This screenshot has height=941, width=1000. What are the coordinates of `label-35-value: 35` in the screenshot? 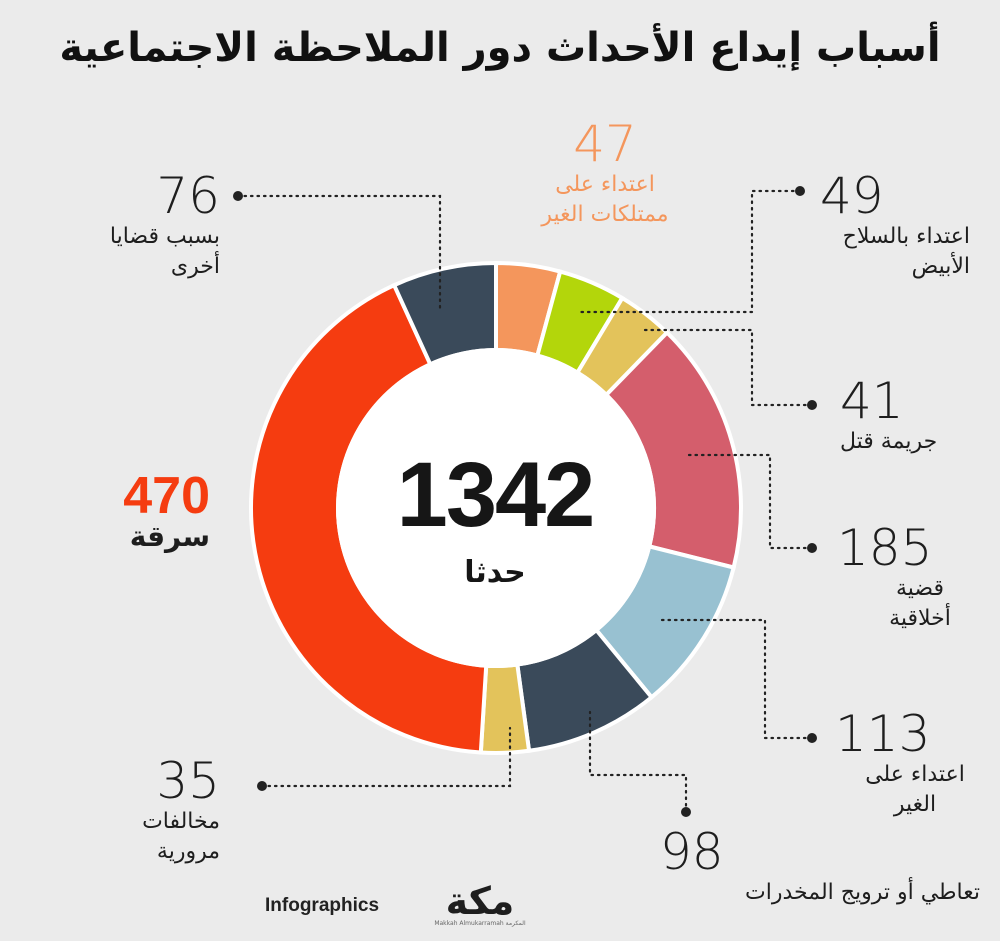 It's located at (188, 781).